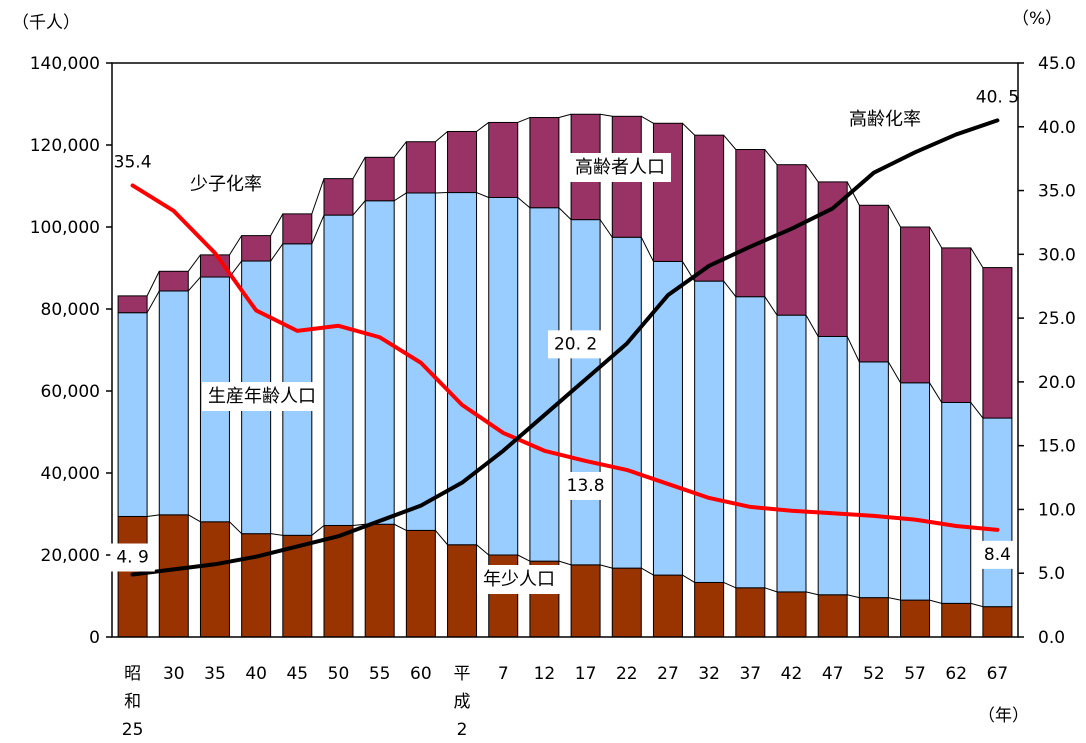 This screenshot has width=1086, height=743. Describe the element at coordinates (1057, 255) in the screenshot. I see `right-tick-label: 30.0` at that location.